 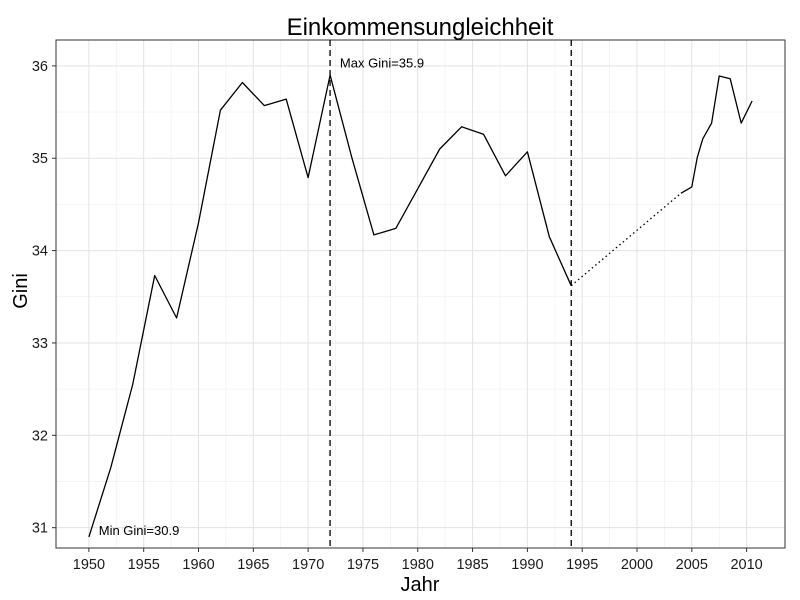 I want to click on y-tick-label: 32, so click(x=40, y=436).